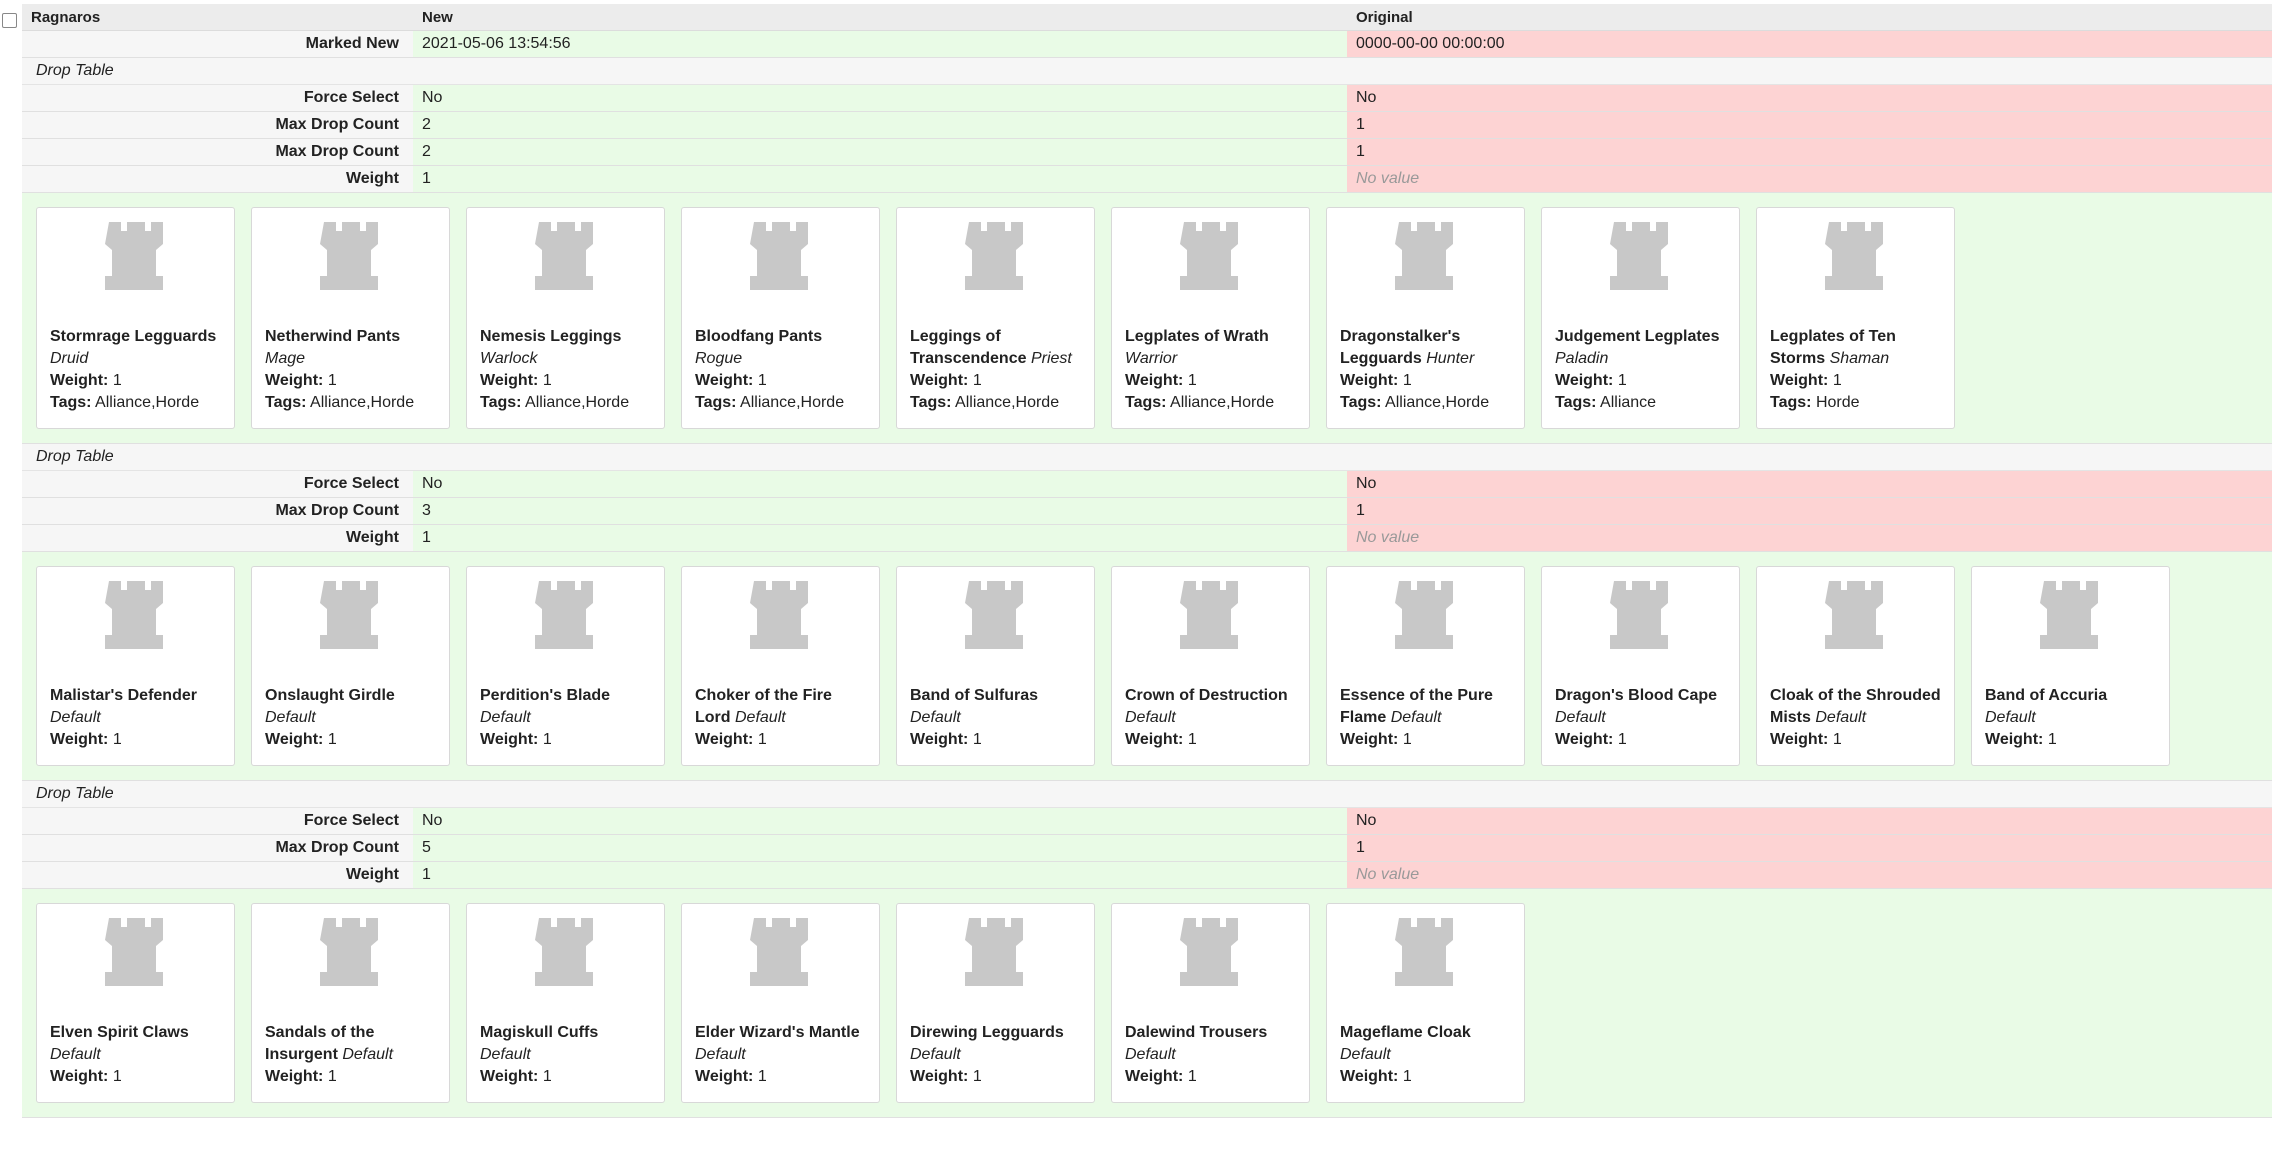 This screenshot has height=1163, width=2276. I want to click on item-card: Elven Spirit Claws Default Weight: 1, so click(135, 1003).